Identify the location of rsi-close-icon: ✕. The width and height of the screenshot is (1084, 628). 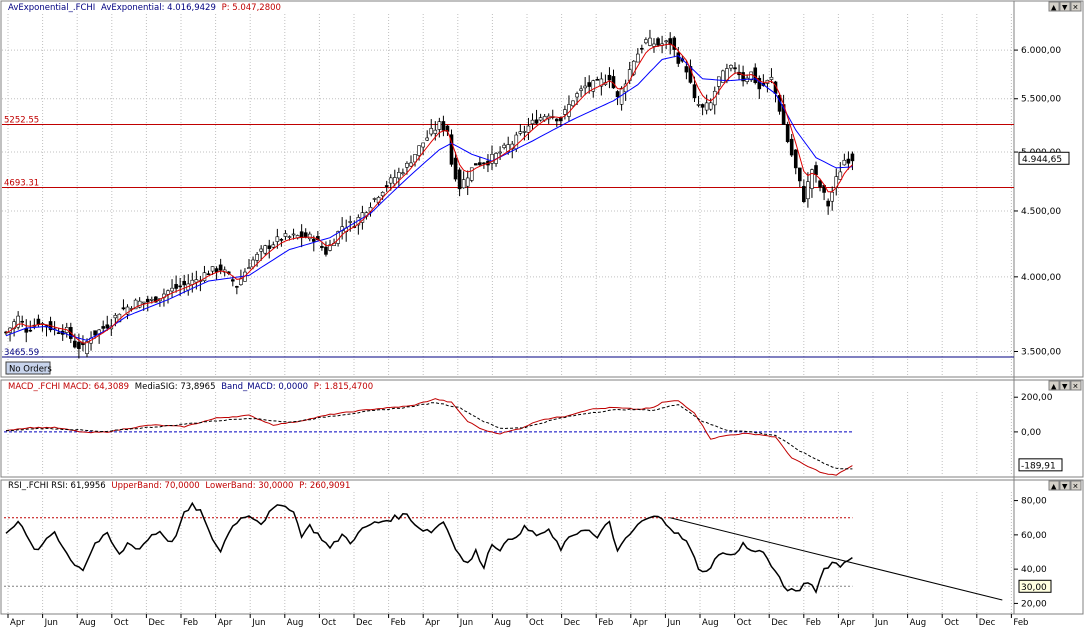
(1076, 487).